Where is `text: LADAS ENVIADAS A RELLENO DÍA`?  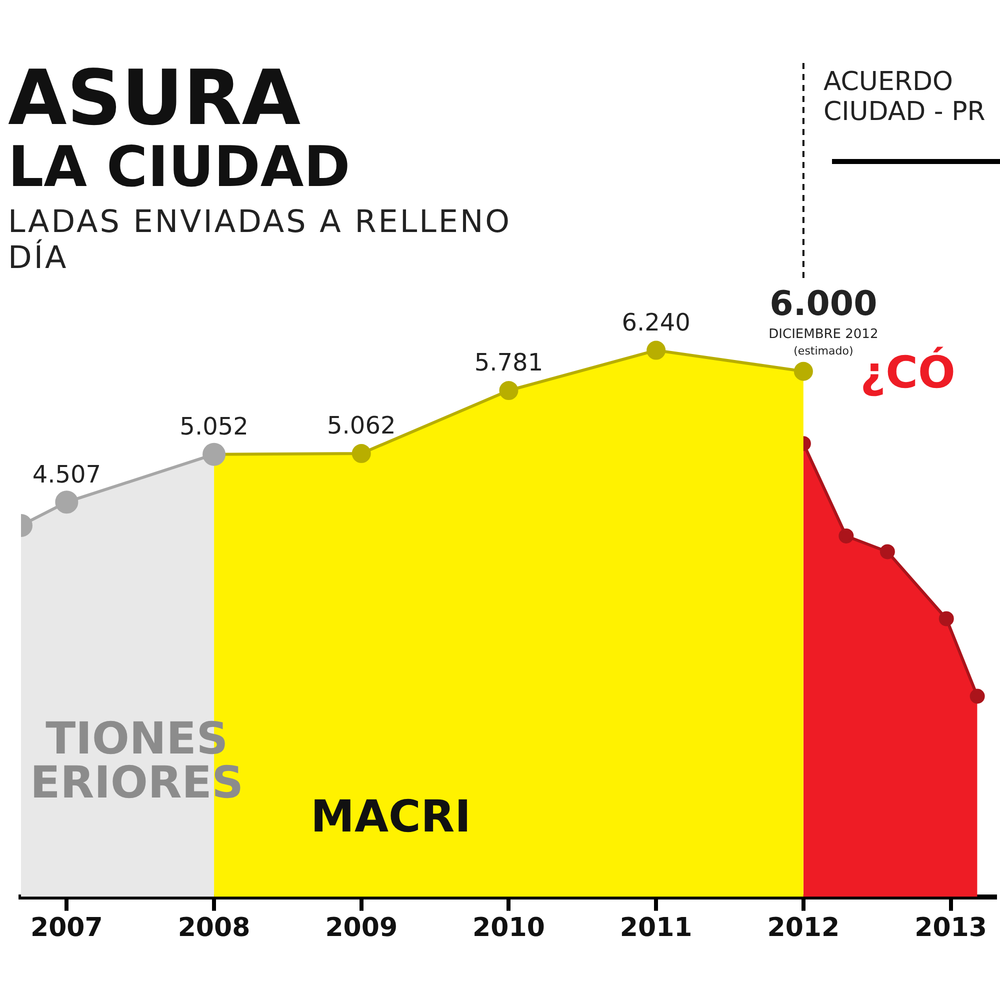
text: LADAS ENVIADAS A RELLENO DÍA is located at coordinates (260, 240).